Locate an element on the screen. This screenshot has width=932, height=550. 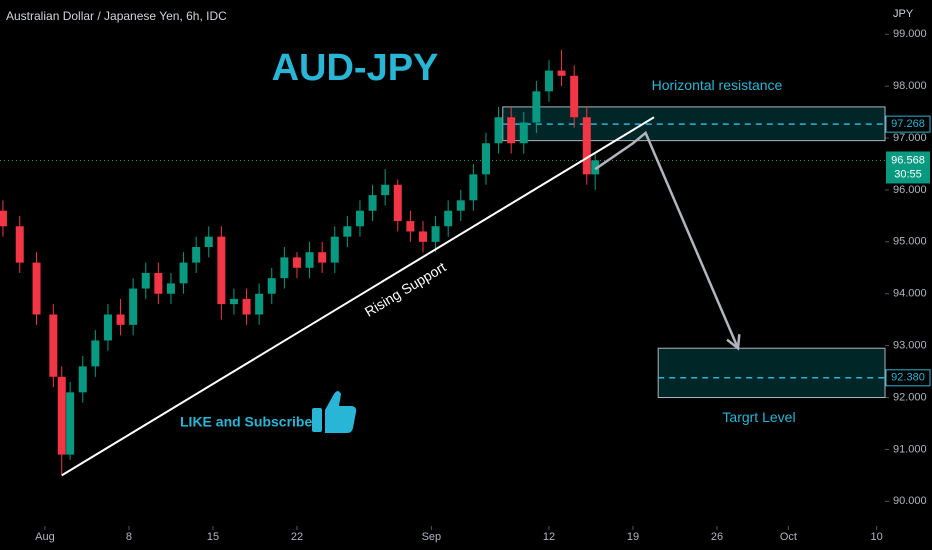
arrow-head is located at coordinates (733, 342).